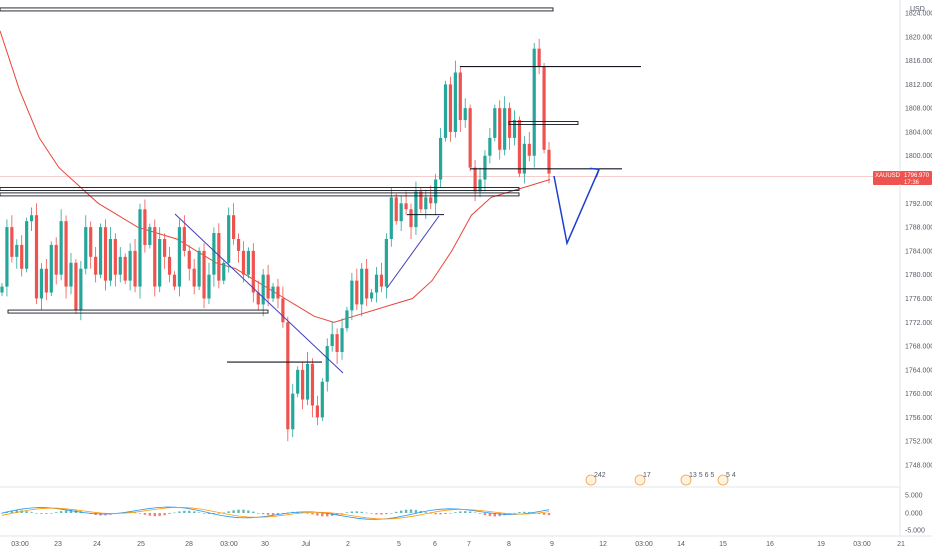 Image resolution: width=932 pixels, height=550 pixels. Describe the element at coordinates (918, 442) in the screenshot. I see `price-tick-label: 1752.000` at that location.